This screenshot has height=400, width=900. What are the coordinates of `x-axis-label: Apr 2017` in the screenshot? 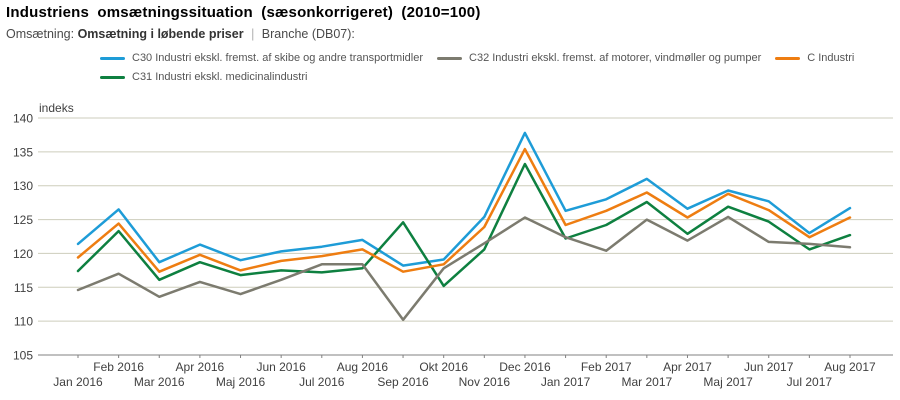 It's located at (687, 367).